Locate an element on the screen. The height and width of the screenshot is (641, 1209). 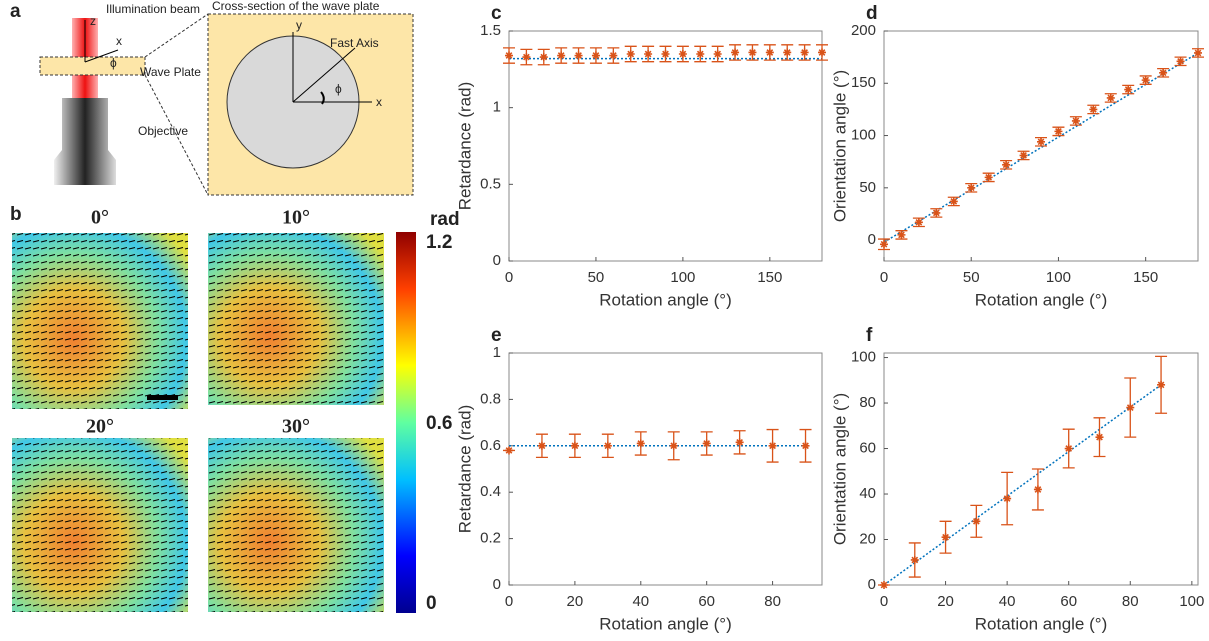
x-tick-label: 40 is located at coordinates (1007, 601).